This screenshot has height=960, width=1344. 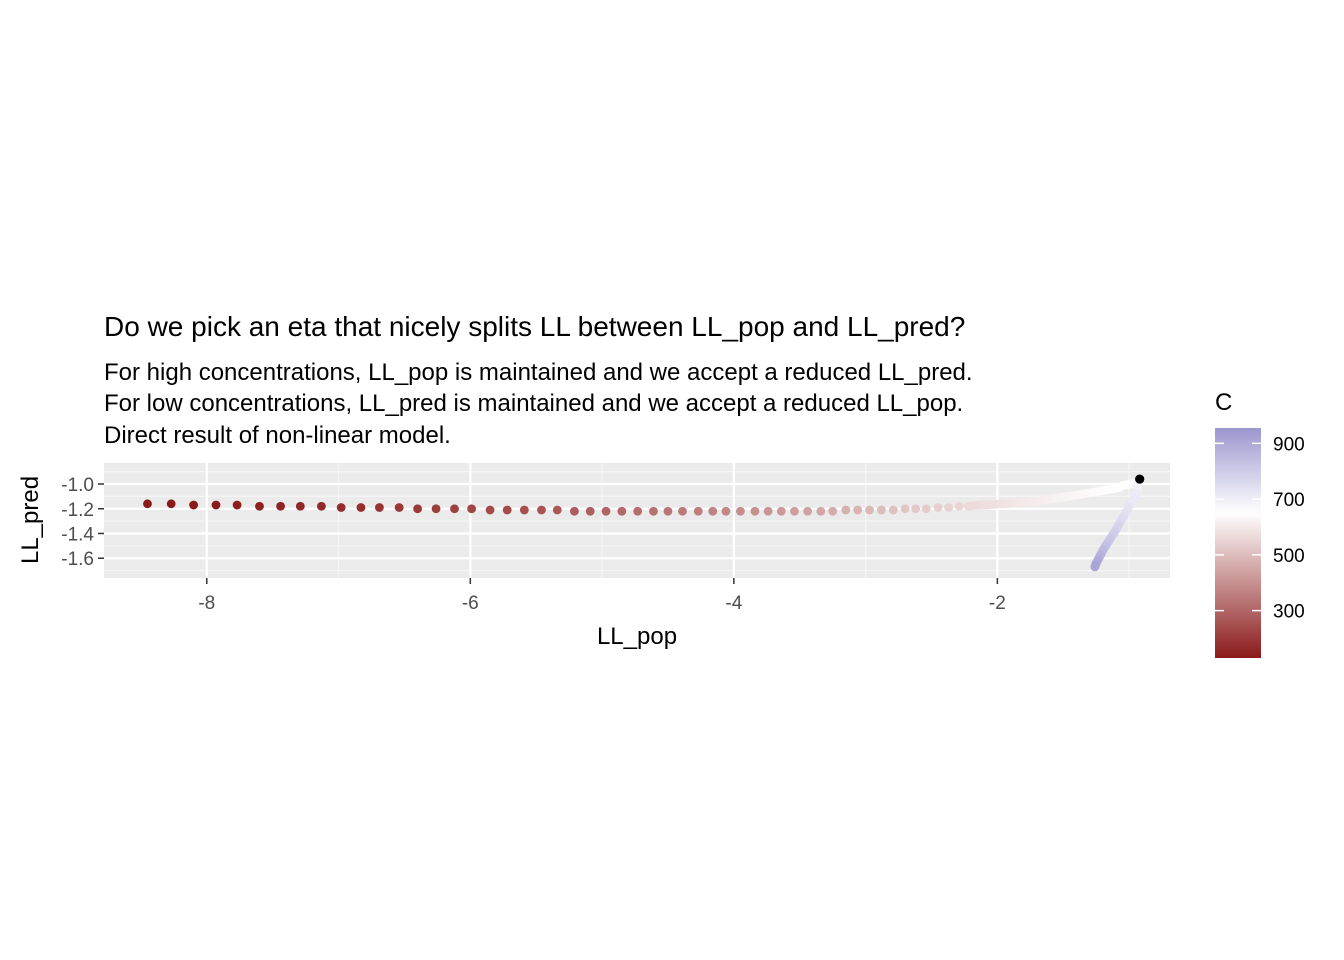 I want to click on x-tick-label: -4, so click(x=733, y=603).